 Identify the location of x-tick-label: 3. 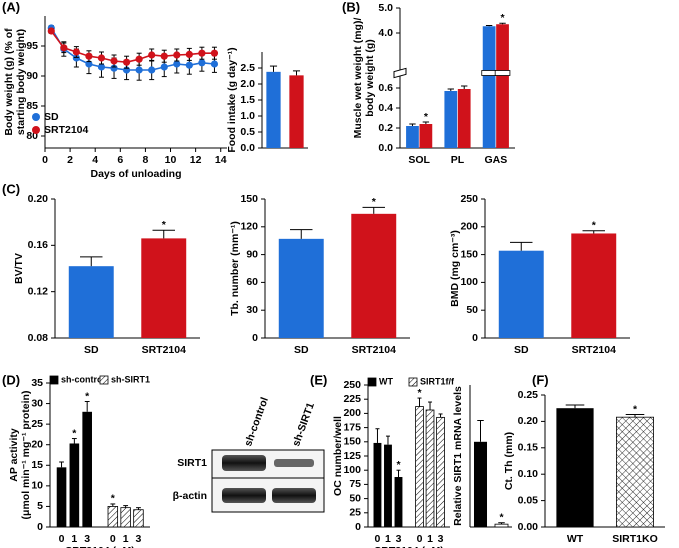
(399, 539).